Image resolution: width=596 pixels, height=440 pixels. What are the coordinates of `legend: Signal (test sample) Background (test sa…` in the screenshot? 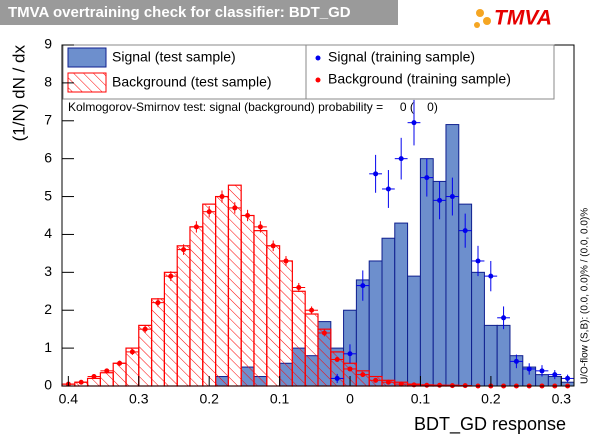 It's located at (308, 72).